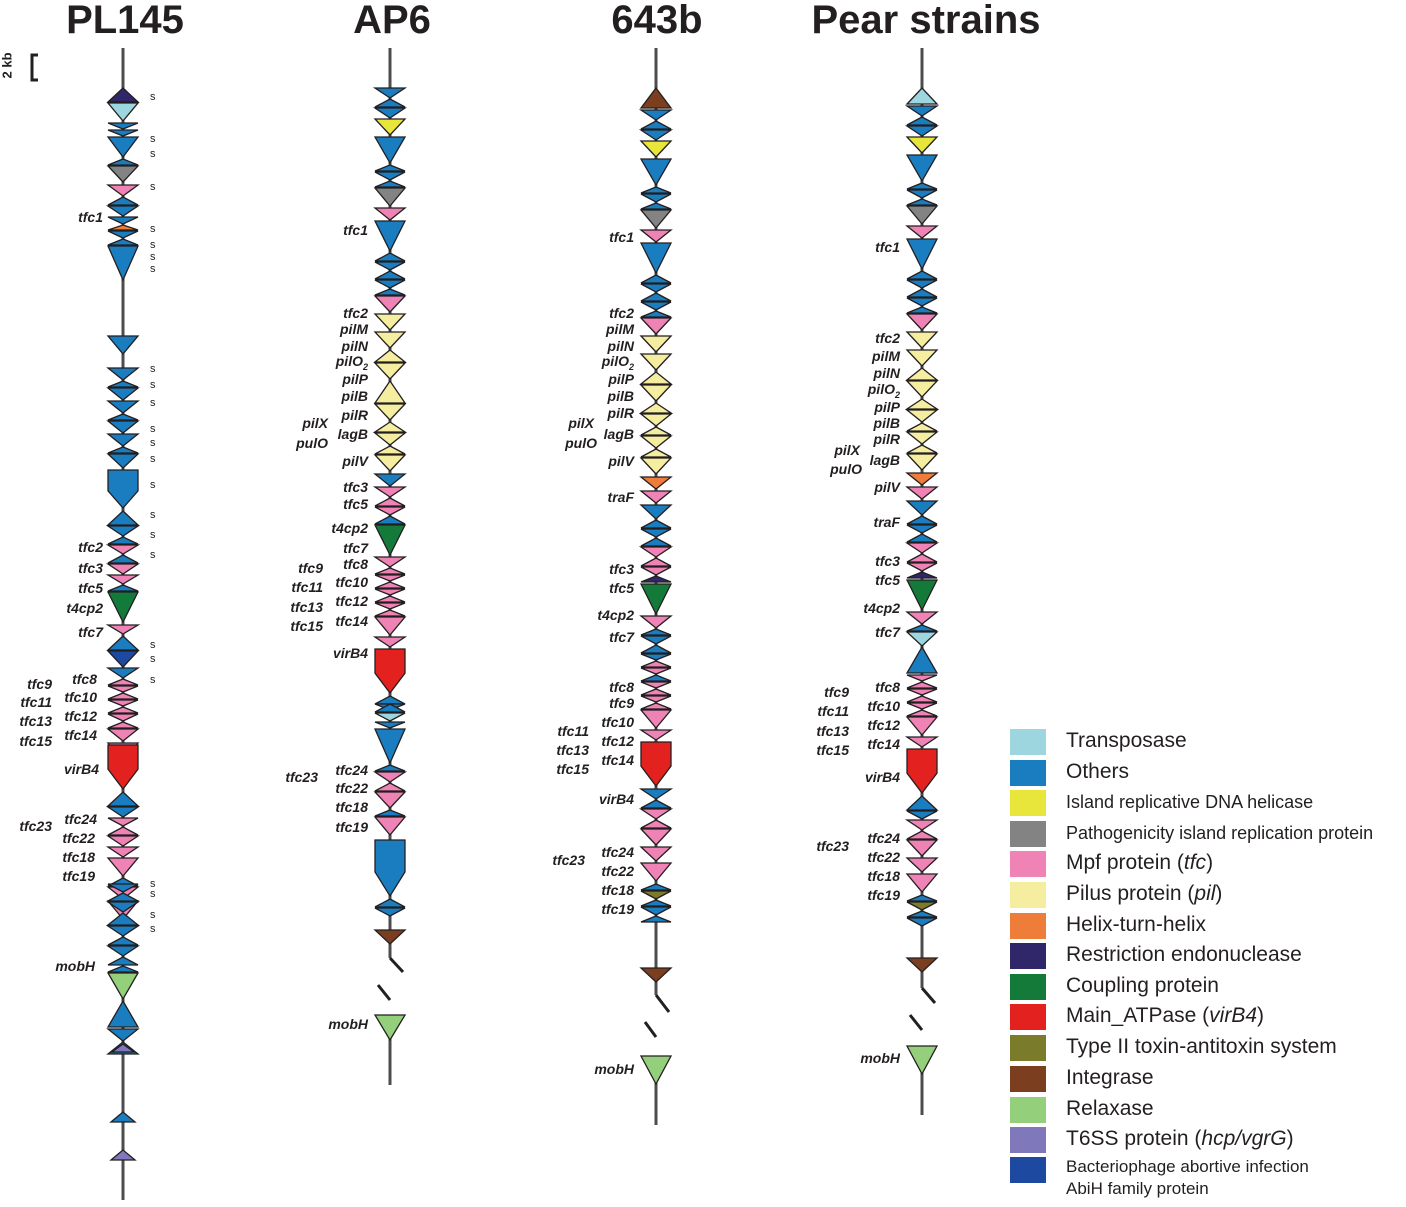 The height and width of the screenshot is (1207, 1406). Describe the element at coordinates (617, 722) in the screenshot. I see `gene-label-643b: tfc10` at that location.